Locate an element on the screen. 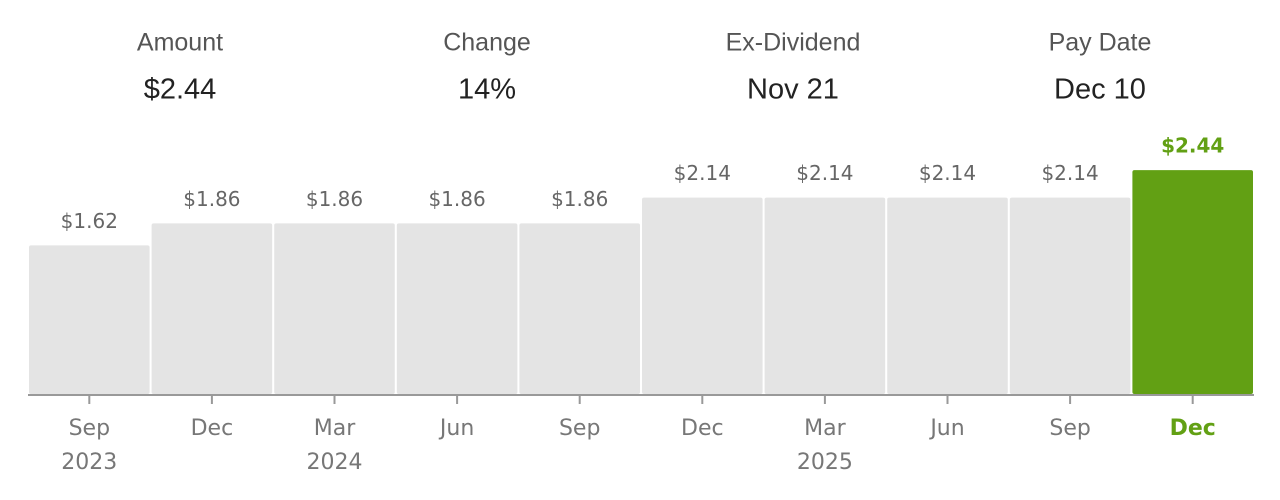 Image resolution: width=1280 pixels, height=500 pixels. stat-label: Pay Date is located at coordinates (1100, 43).